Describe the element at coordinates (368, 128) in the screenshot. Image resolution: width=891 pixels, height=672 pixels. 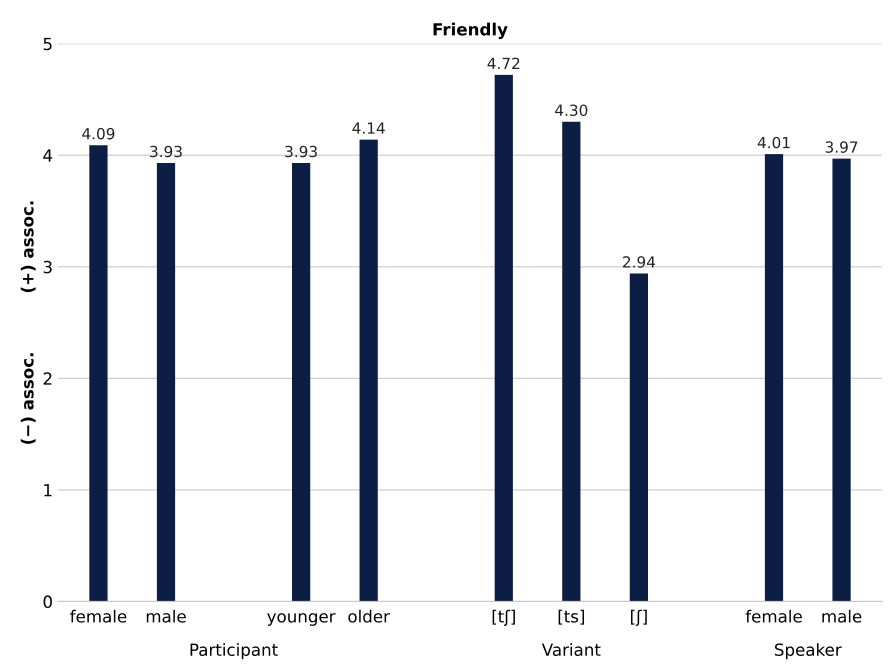
I see `data-label: 4.14` at that location.